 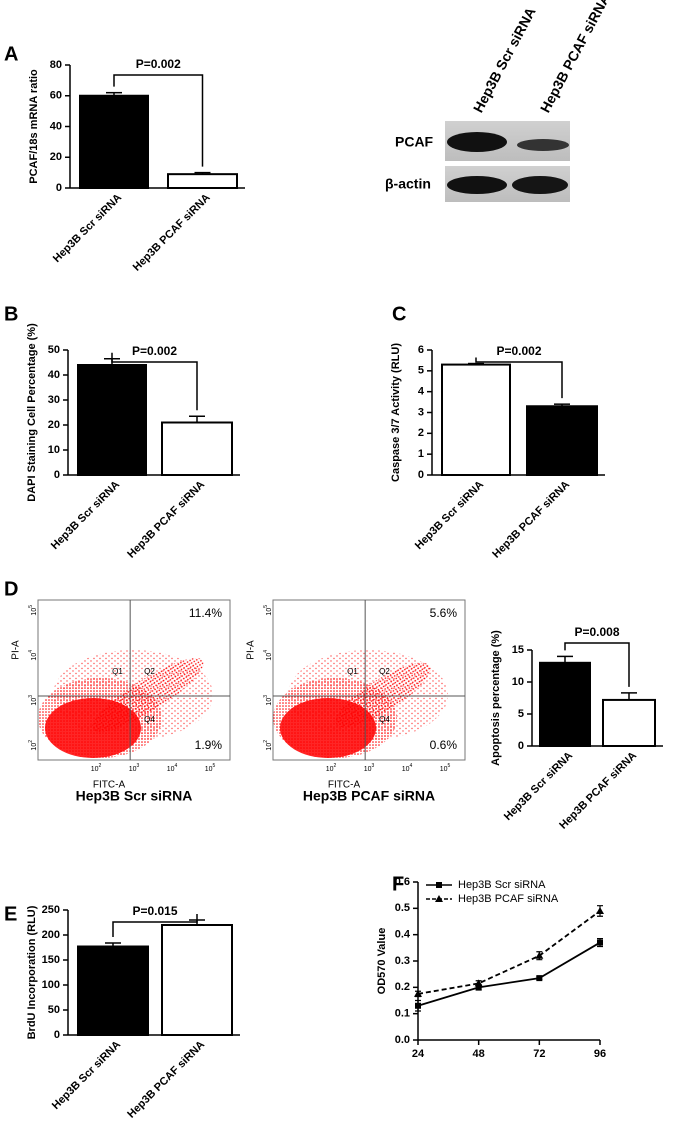 I want to click on quadrant-label: Q1, so click(x=352, y=671).